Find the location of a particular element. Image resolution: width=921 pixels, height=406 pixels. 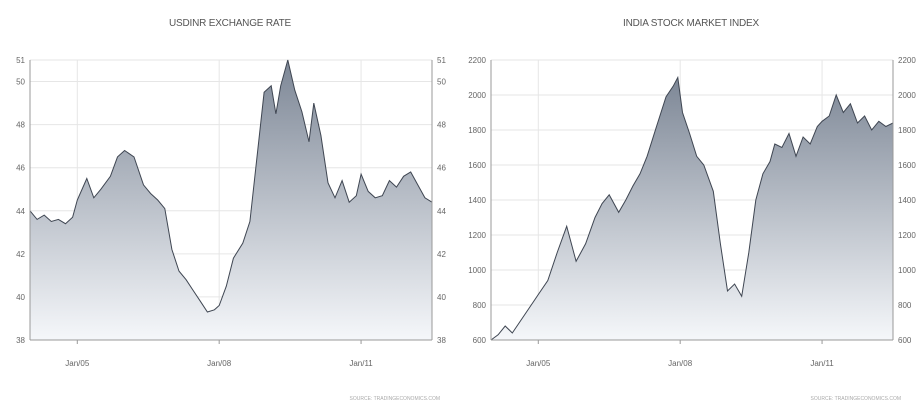

y-tick-label-right: 51 is located at coordinates (441, 60).